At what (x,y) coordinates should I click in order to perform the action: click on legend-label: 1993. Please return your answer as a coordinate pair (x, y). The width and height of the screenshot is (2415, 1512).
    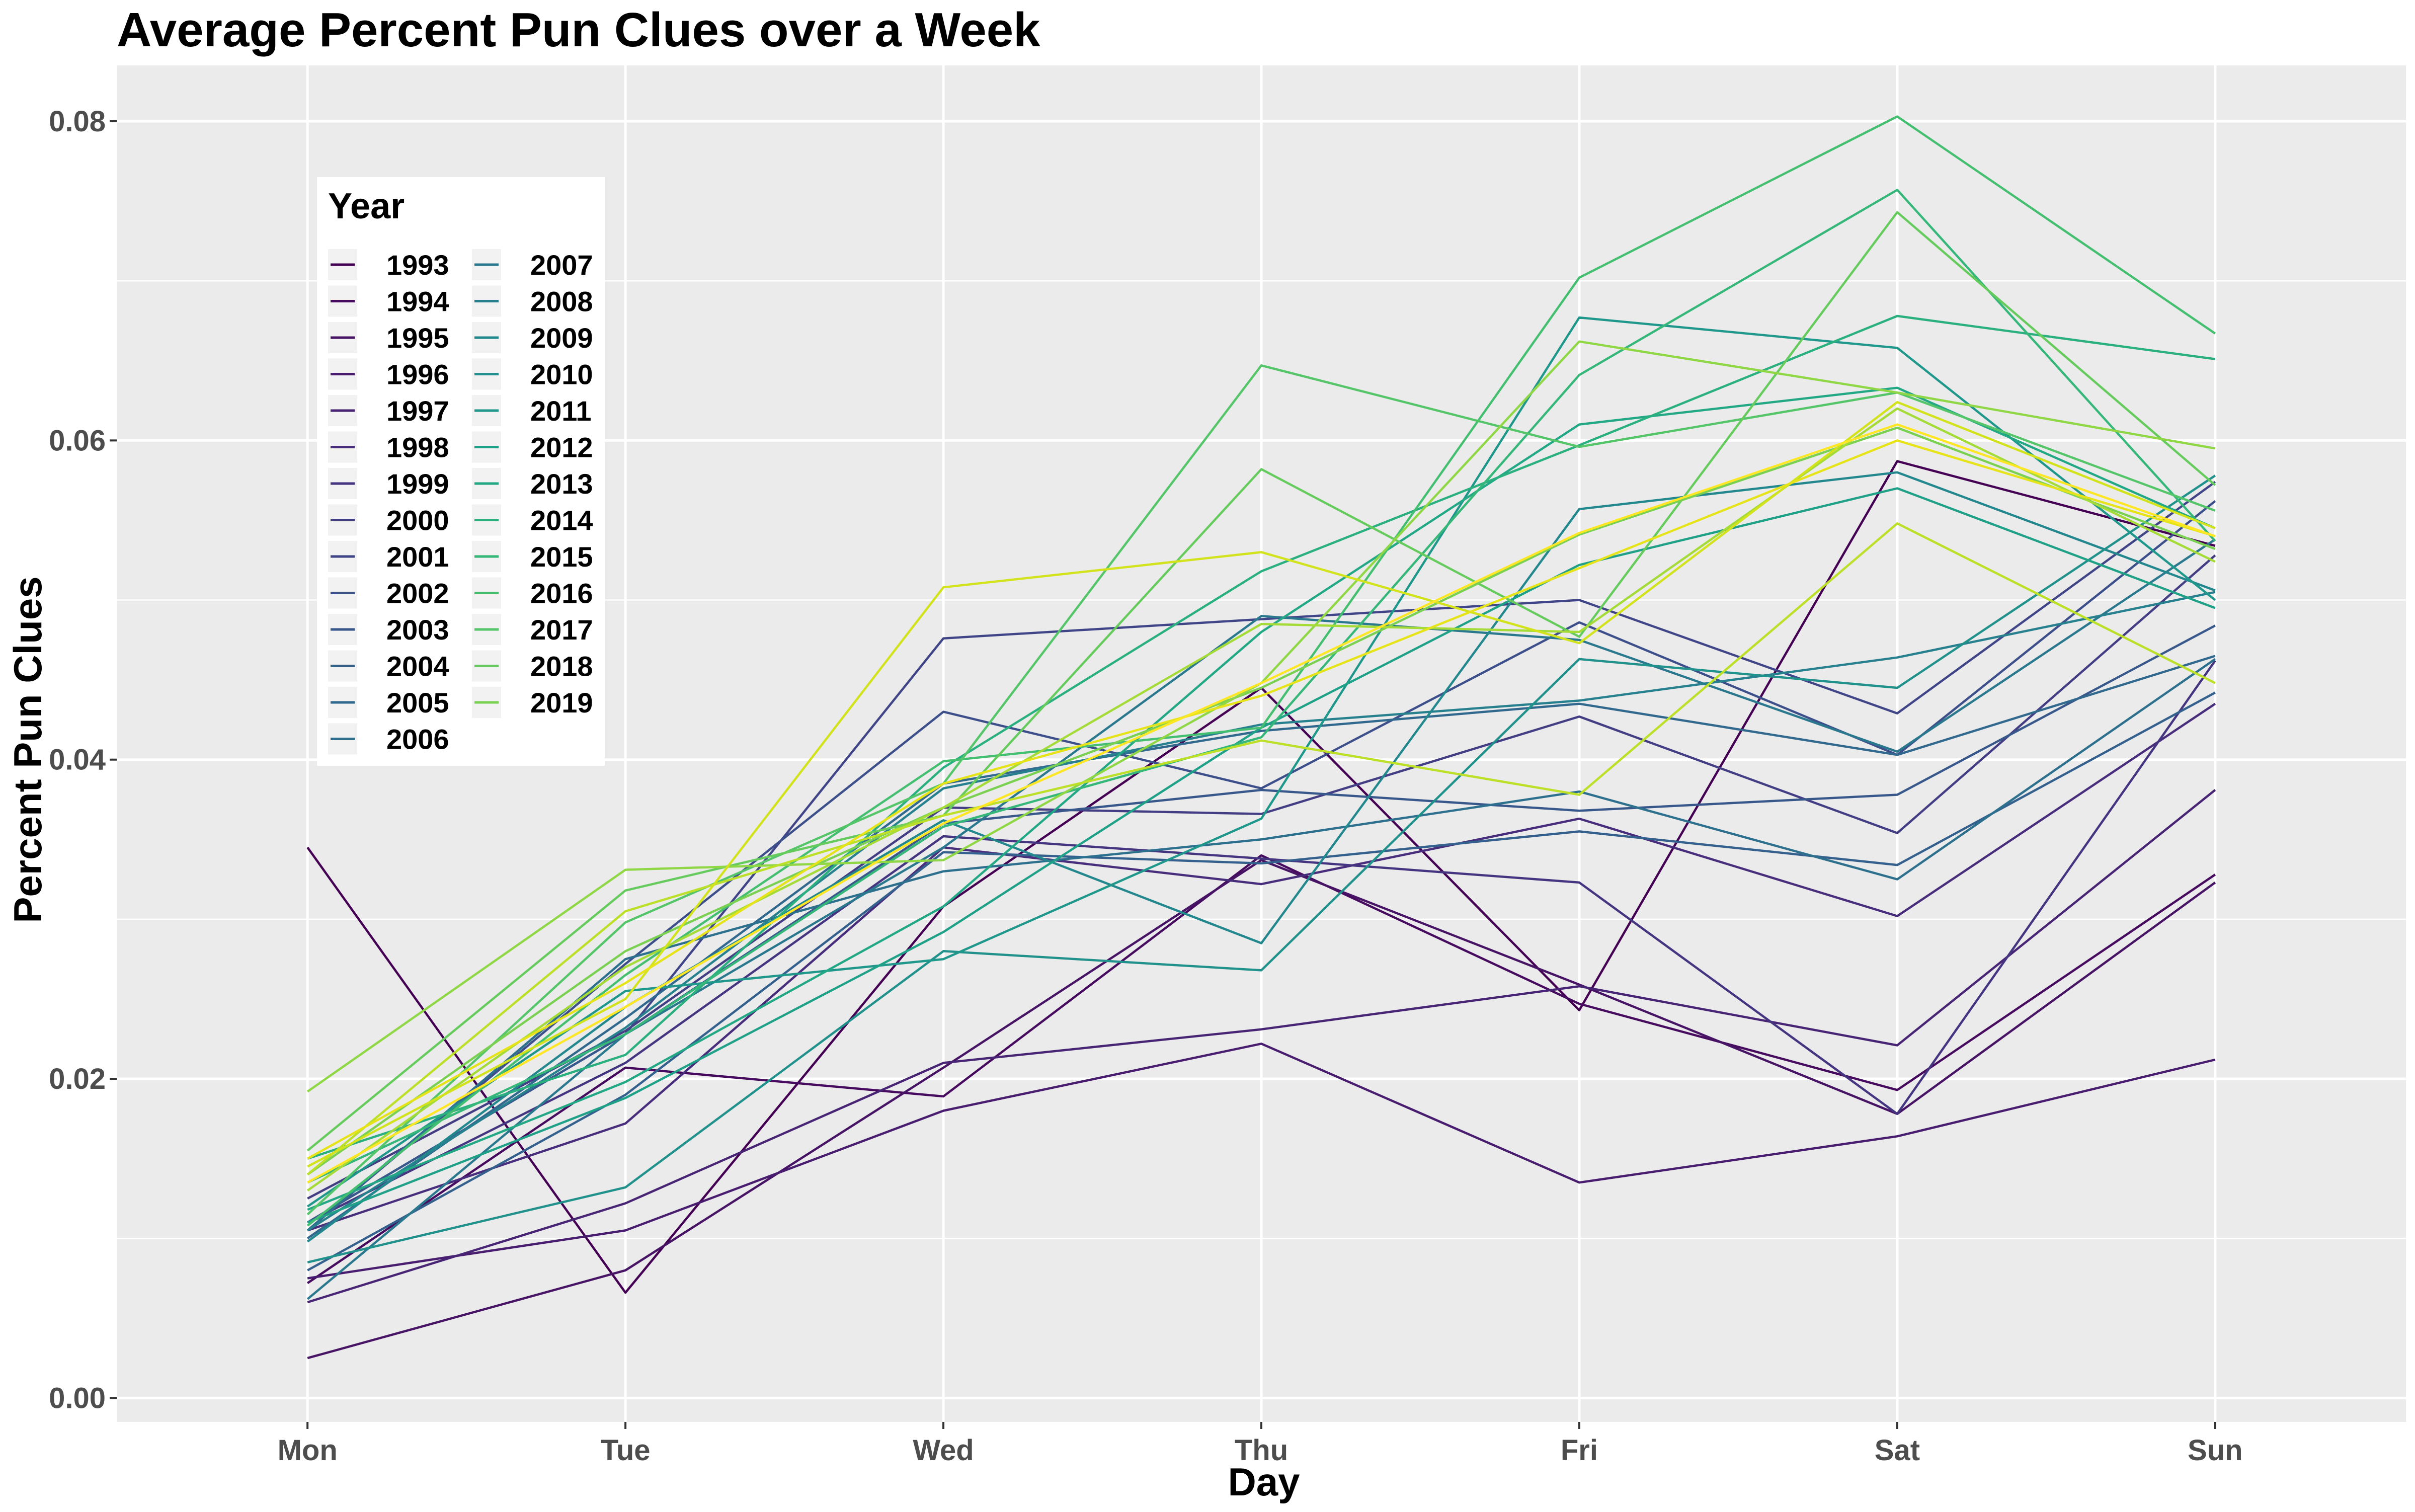
    Looking at the image, I should click on (417, 265).